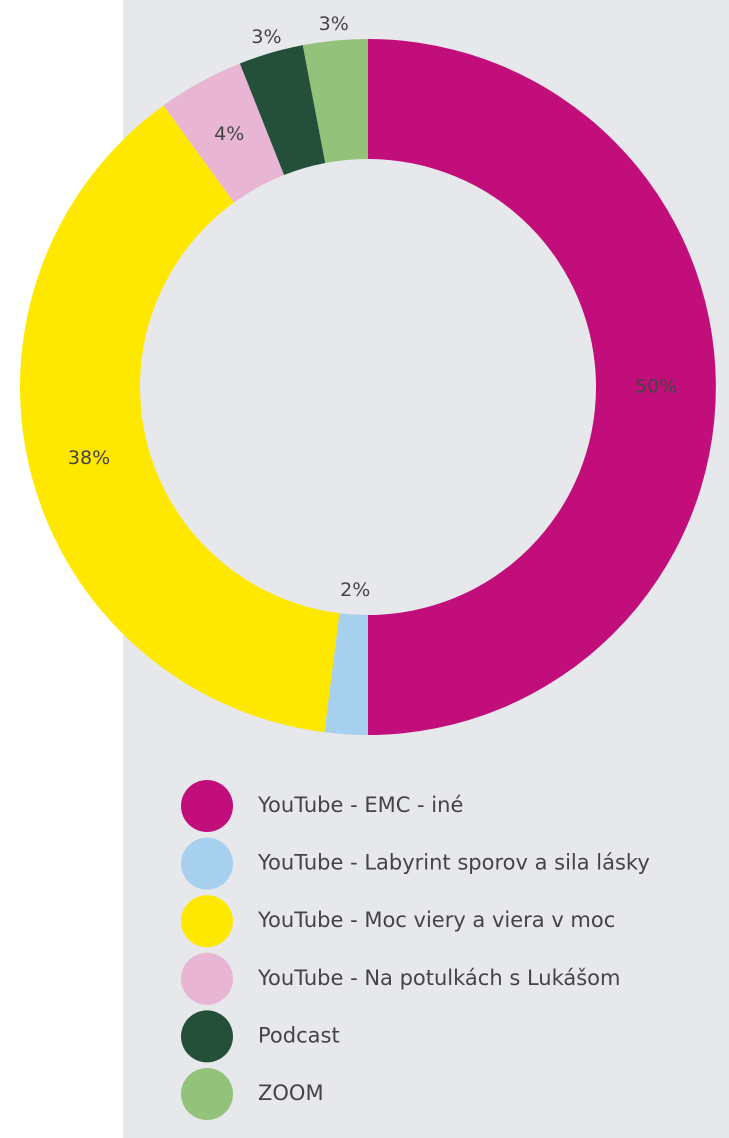 This screenshot has width=729, height=1138. What do you see at coordinates (291, 1093) in the screenshot?
I see `legend-label: ZOOM` at bounding box center [291, 1093].